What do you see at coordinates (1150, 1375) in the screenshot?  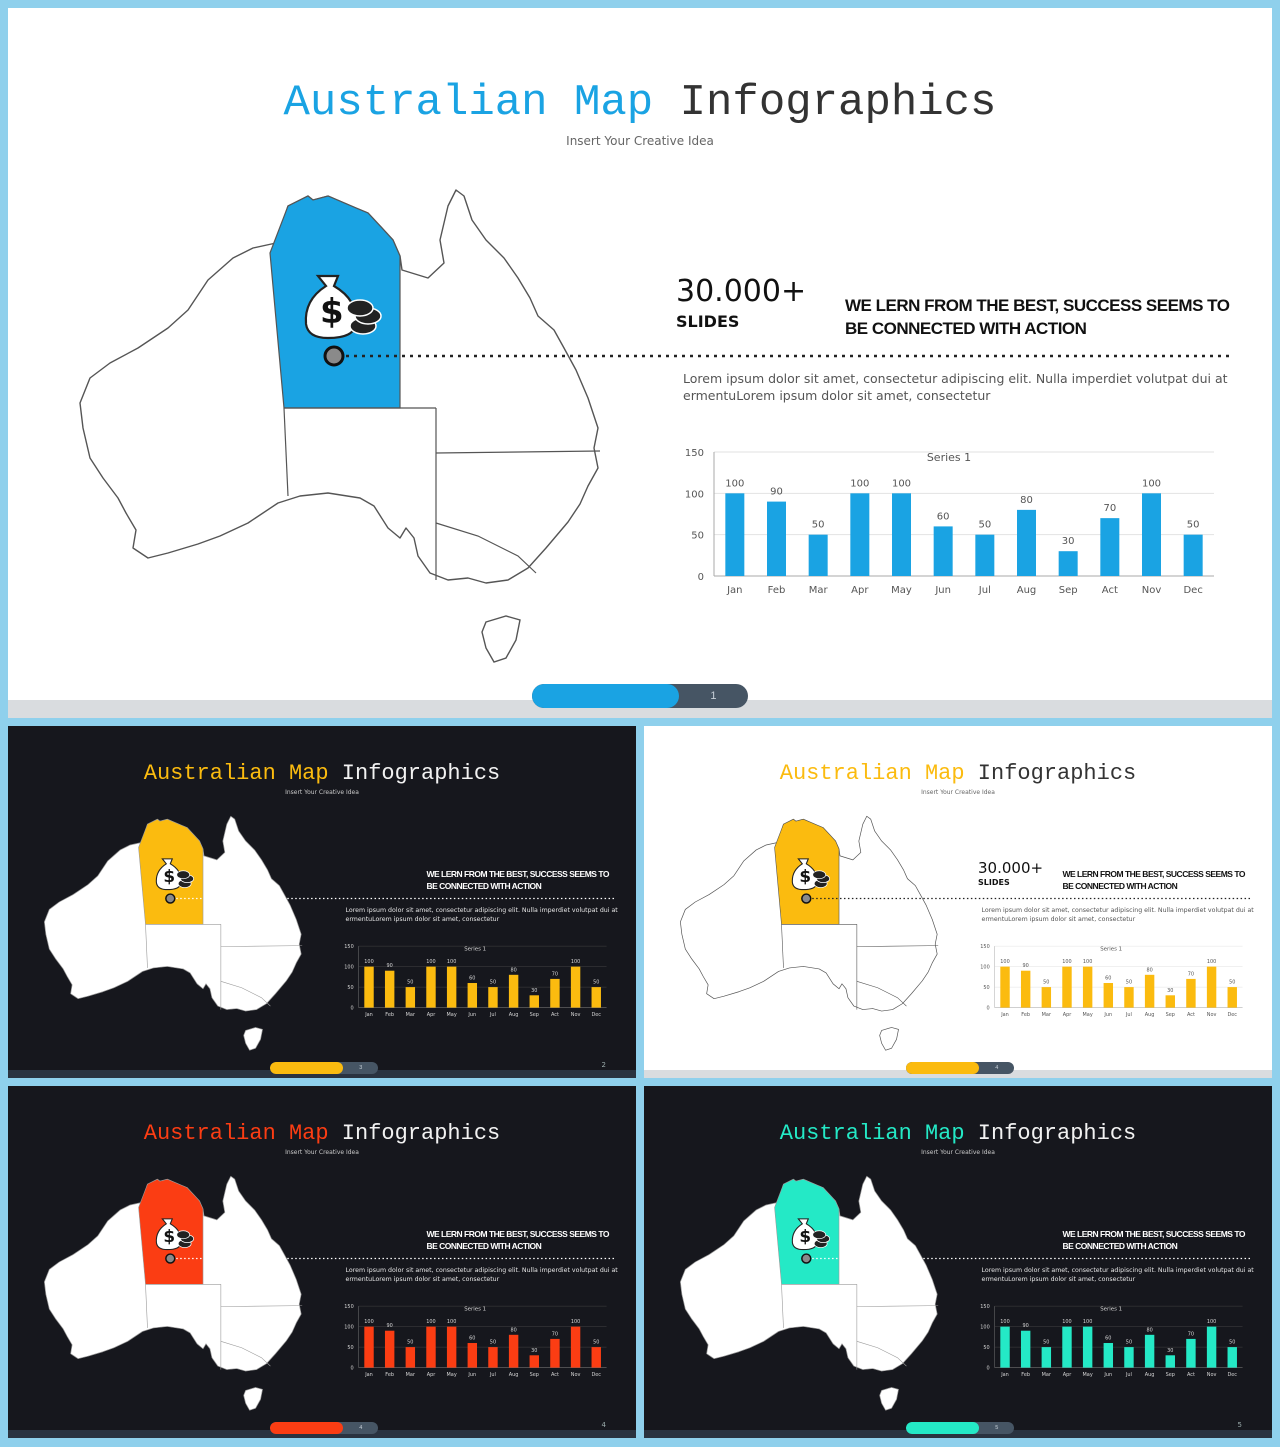 I see `x-tick-label: Aug` at bounding box center [1150, 1375].